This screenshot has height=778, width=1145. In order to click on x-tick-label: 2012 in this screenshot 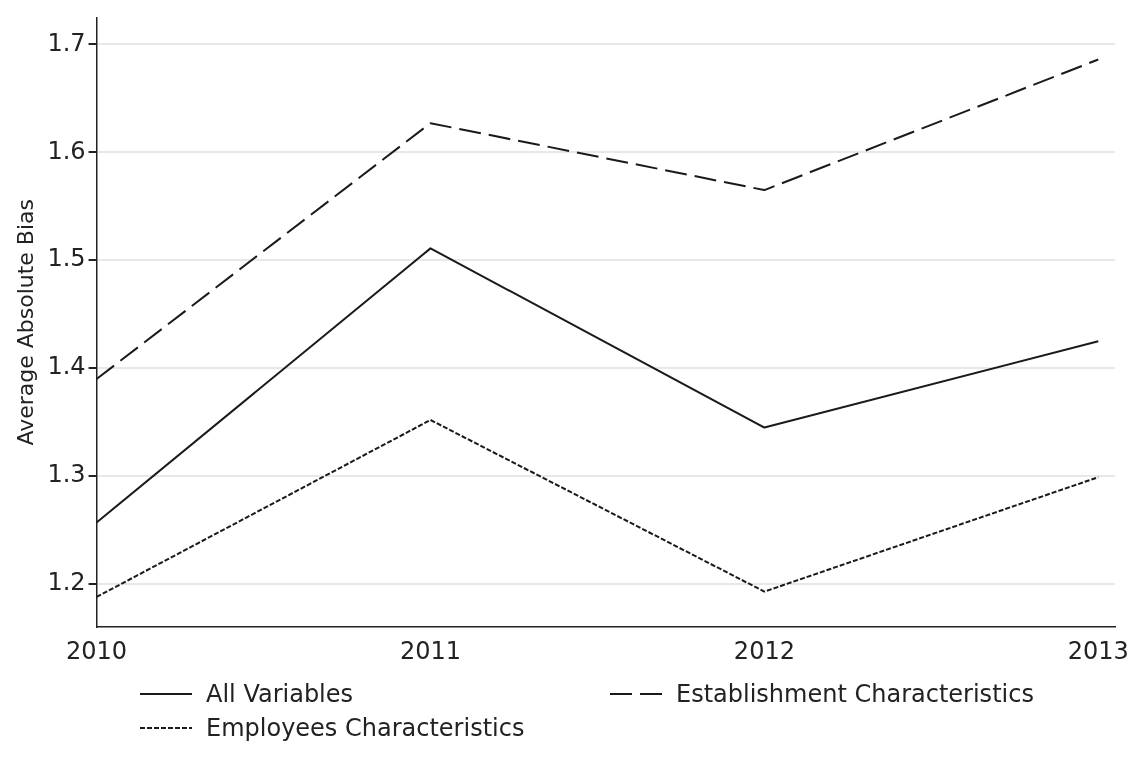, I will do `click(764, 650)`.